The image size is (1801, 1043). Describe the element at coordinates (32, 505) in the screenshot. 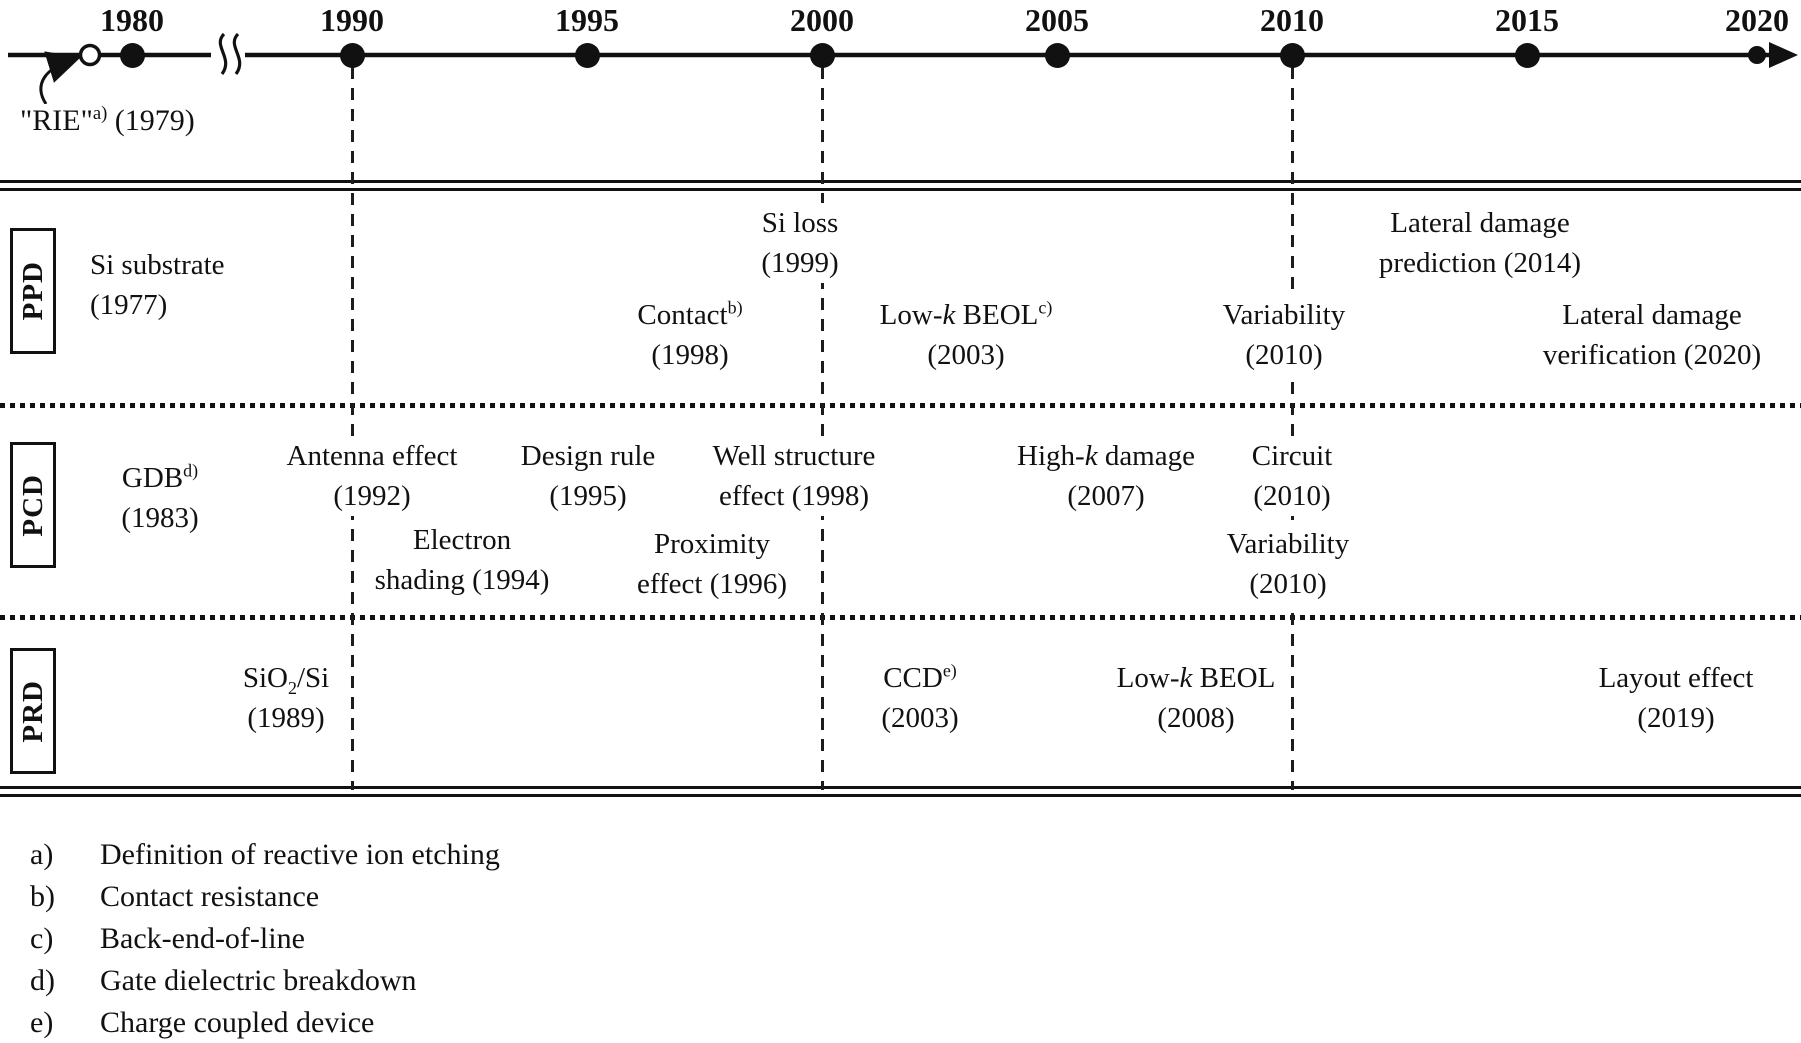

I see `row-label-pcd: PCD` at that location.